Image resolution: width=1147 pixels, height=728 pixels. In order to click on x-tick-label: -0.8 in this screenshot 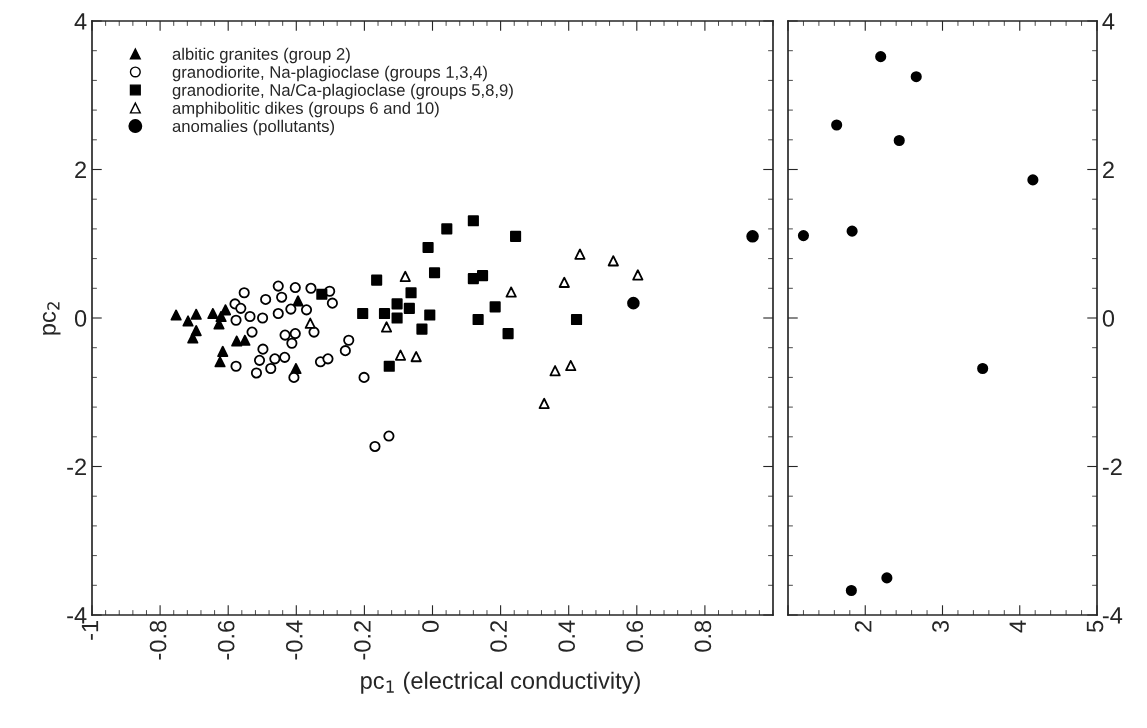, I will do `click(158, 640)`.